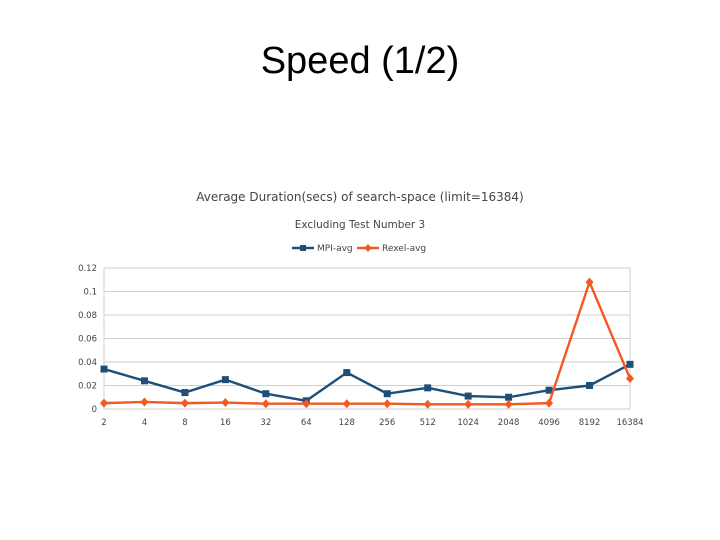 Image resolution: width=720 pixels, height=540 pixels. What do you see at coordinates (367, 382) in the screenshot?
I see `series-line-mpi-avg` at bounding box center [367, 382].